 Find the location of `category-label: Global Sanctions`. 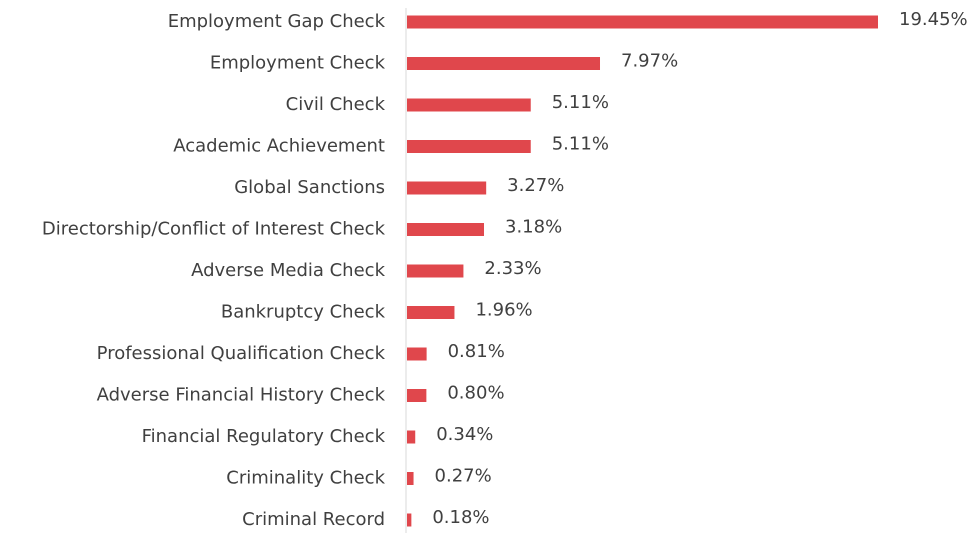

category-label: Global Sanctions is located at coordinates (309, 187).